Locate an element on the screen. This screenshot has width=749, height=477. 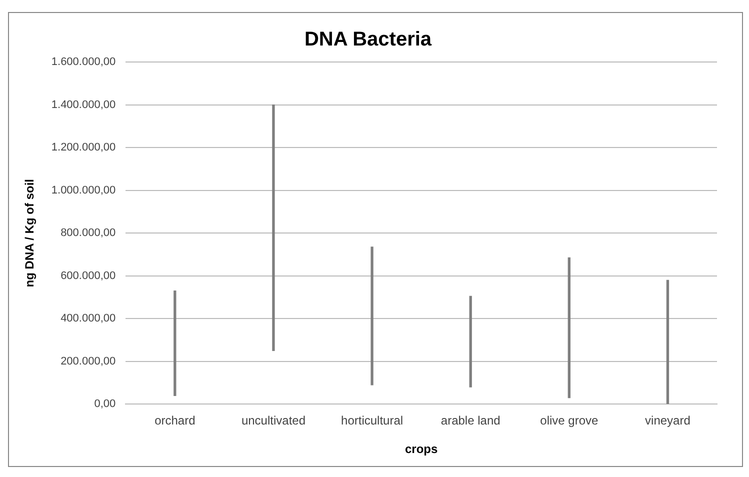
x-tick-label: uncultivated is located at coordinates (273, 421).